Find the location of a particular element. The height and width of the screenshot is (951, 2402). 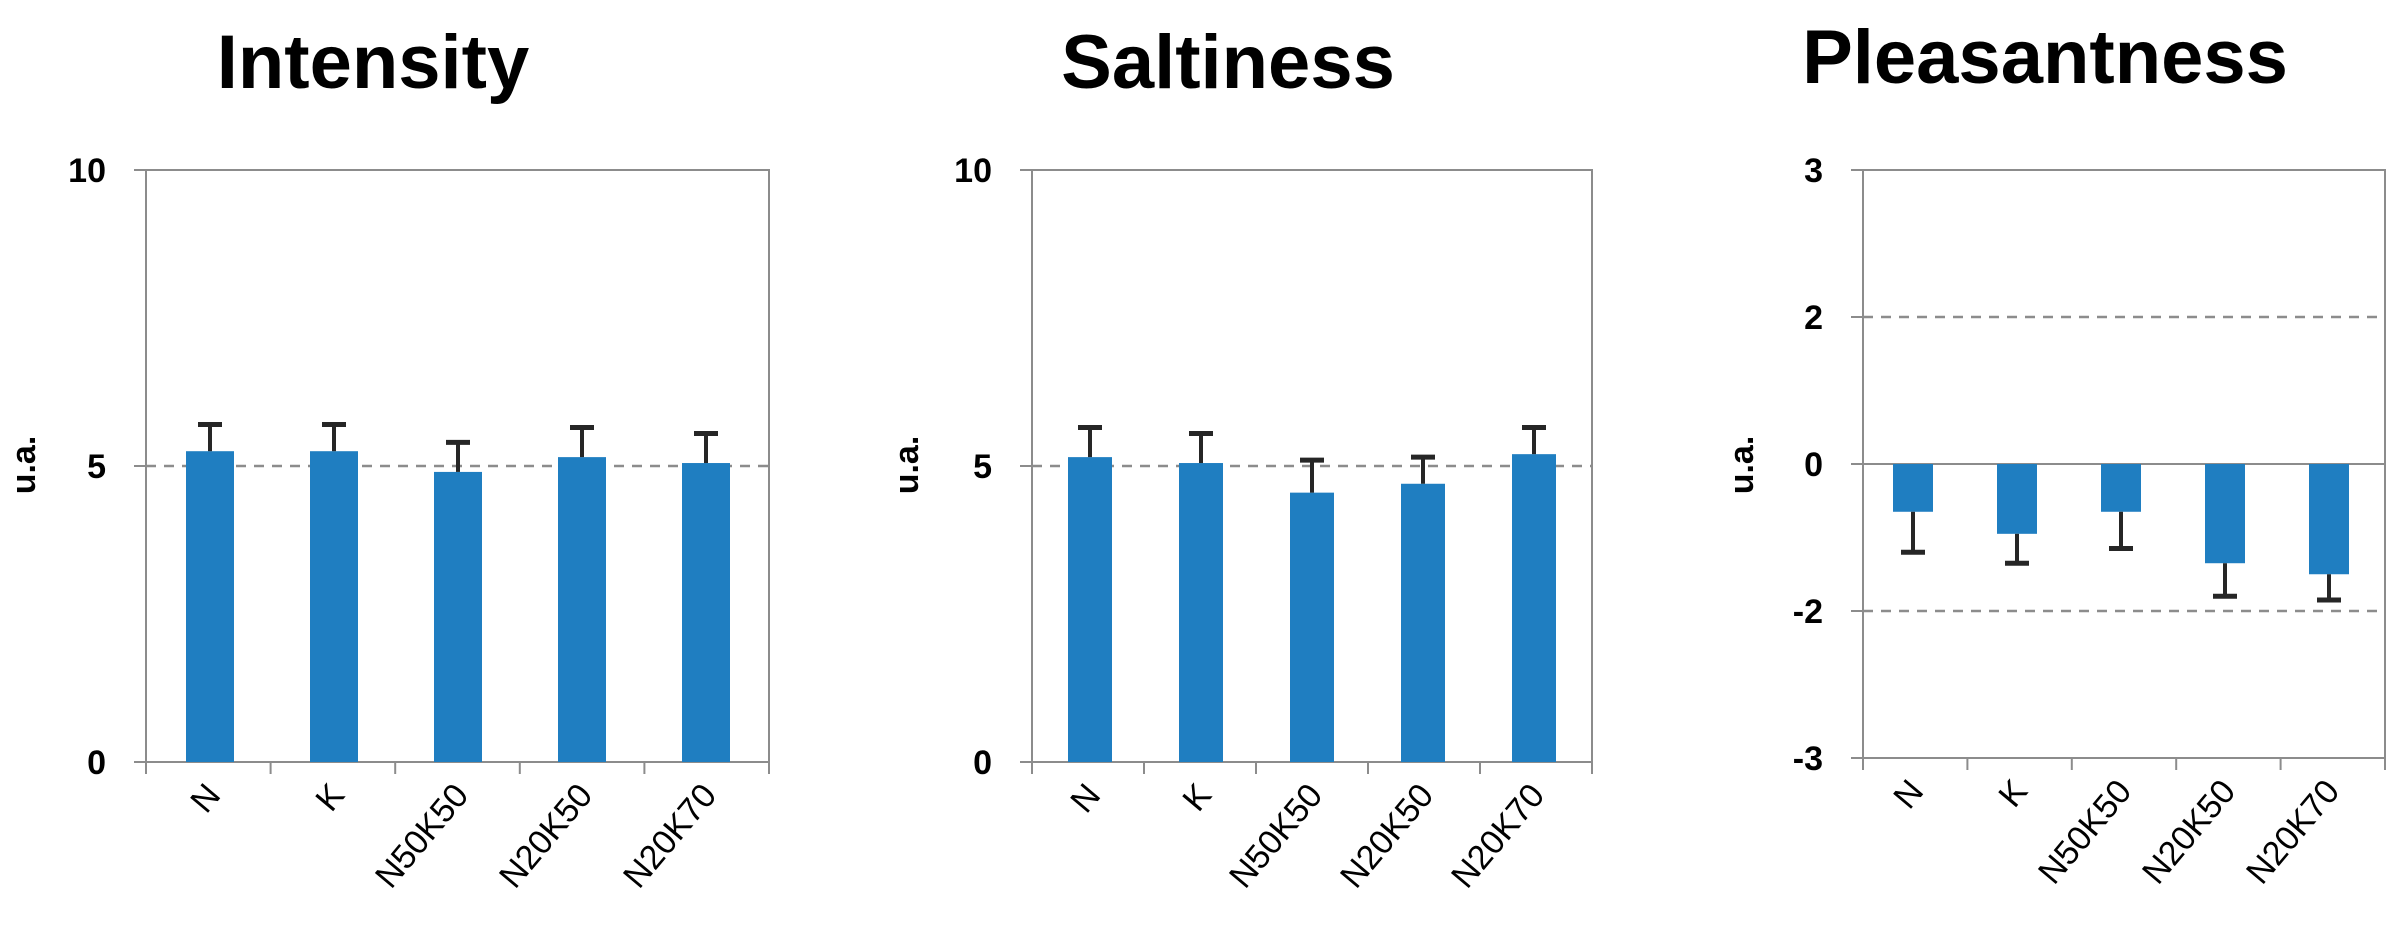

chart-title: Pleasantness is located at coordinates (2045, 57).